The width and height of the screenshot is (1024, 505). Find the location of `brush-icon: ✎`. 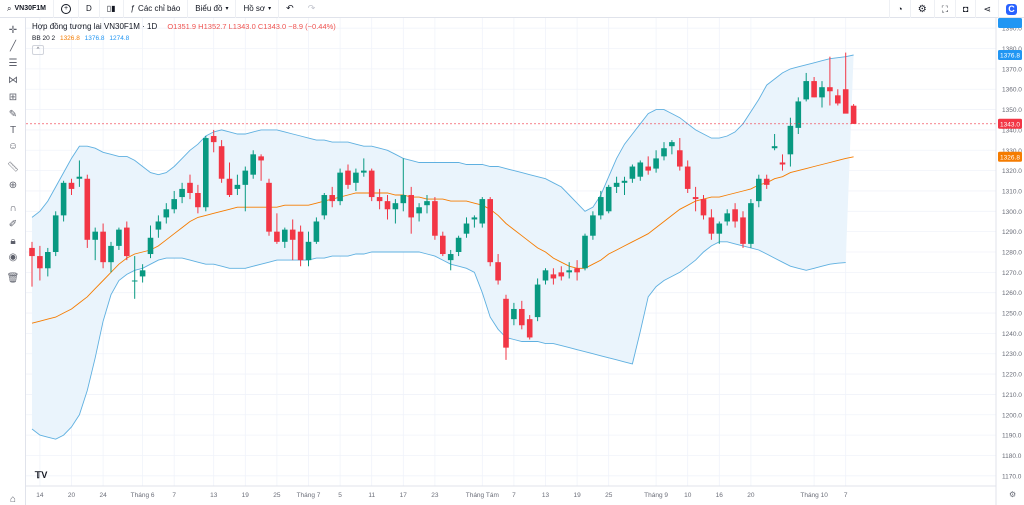

brush-icon: ✎ is located at coordinates (13, 114).